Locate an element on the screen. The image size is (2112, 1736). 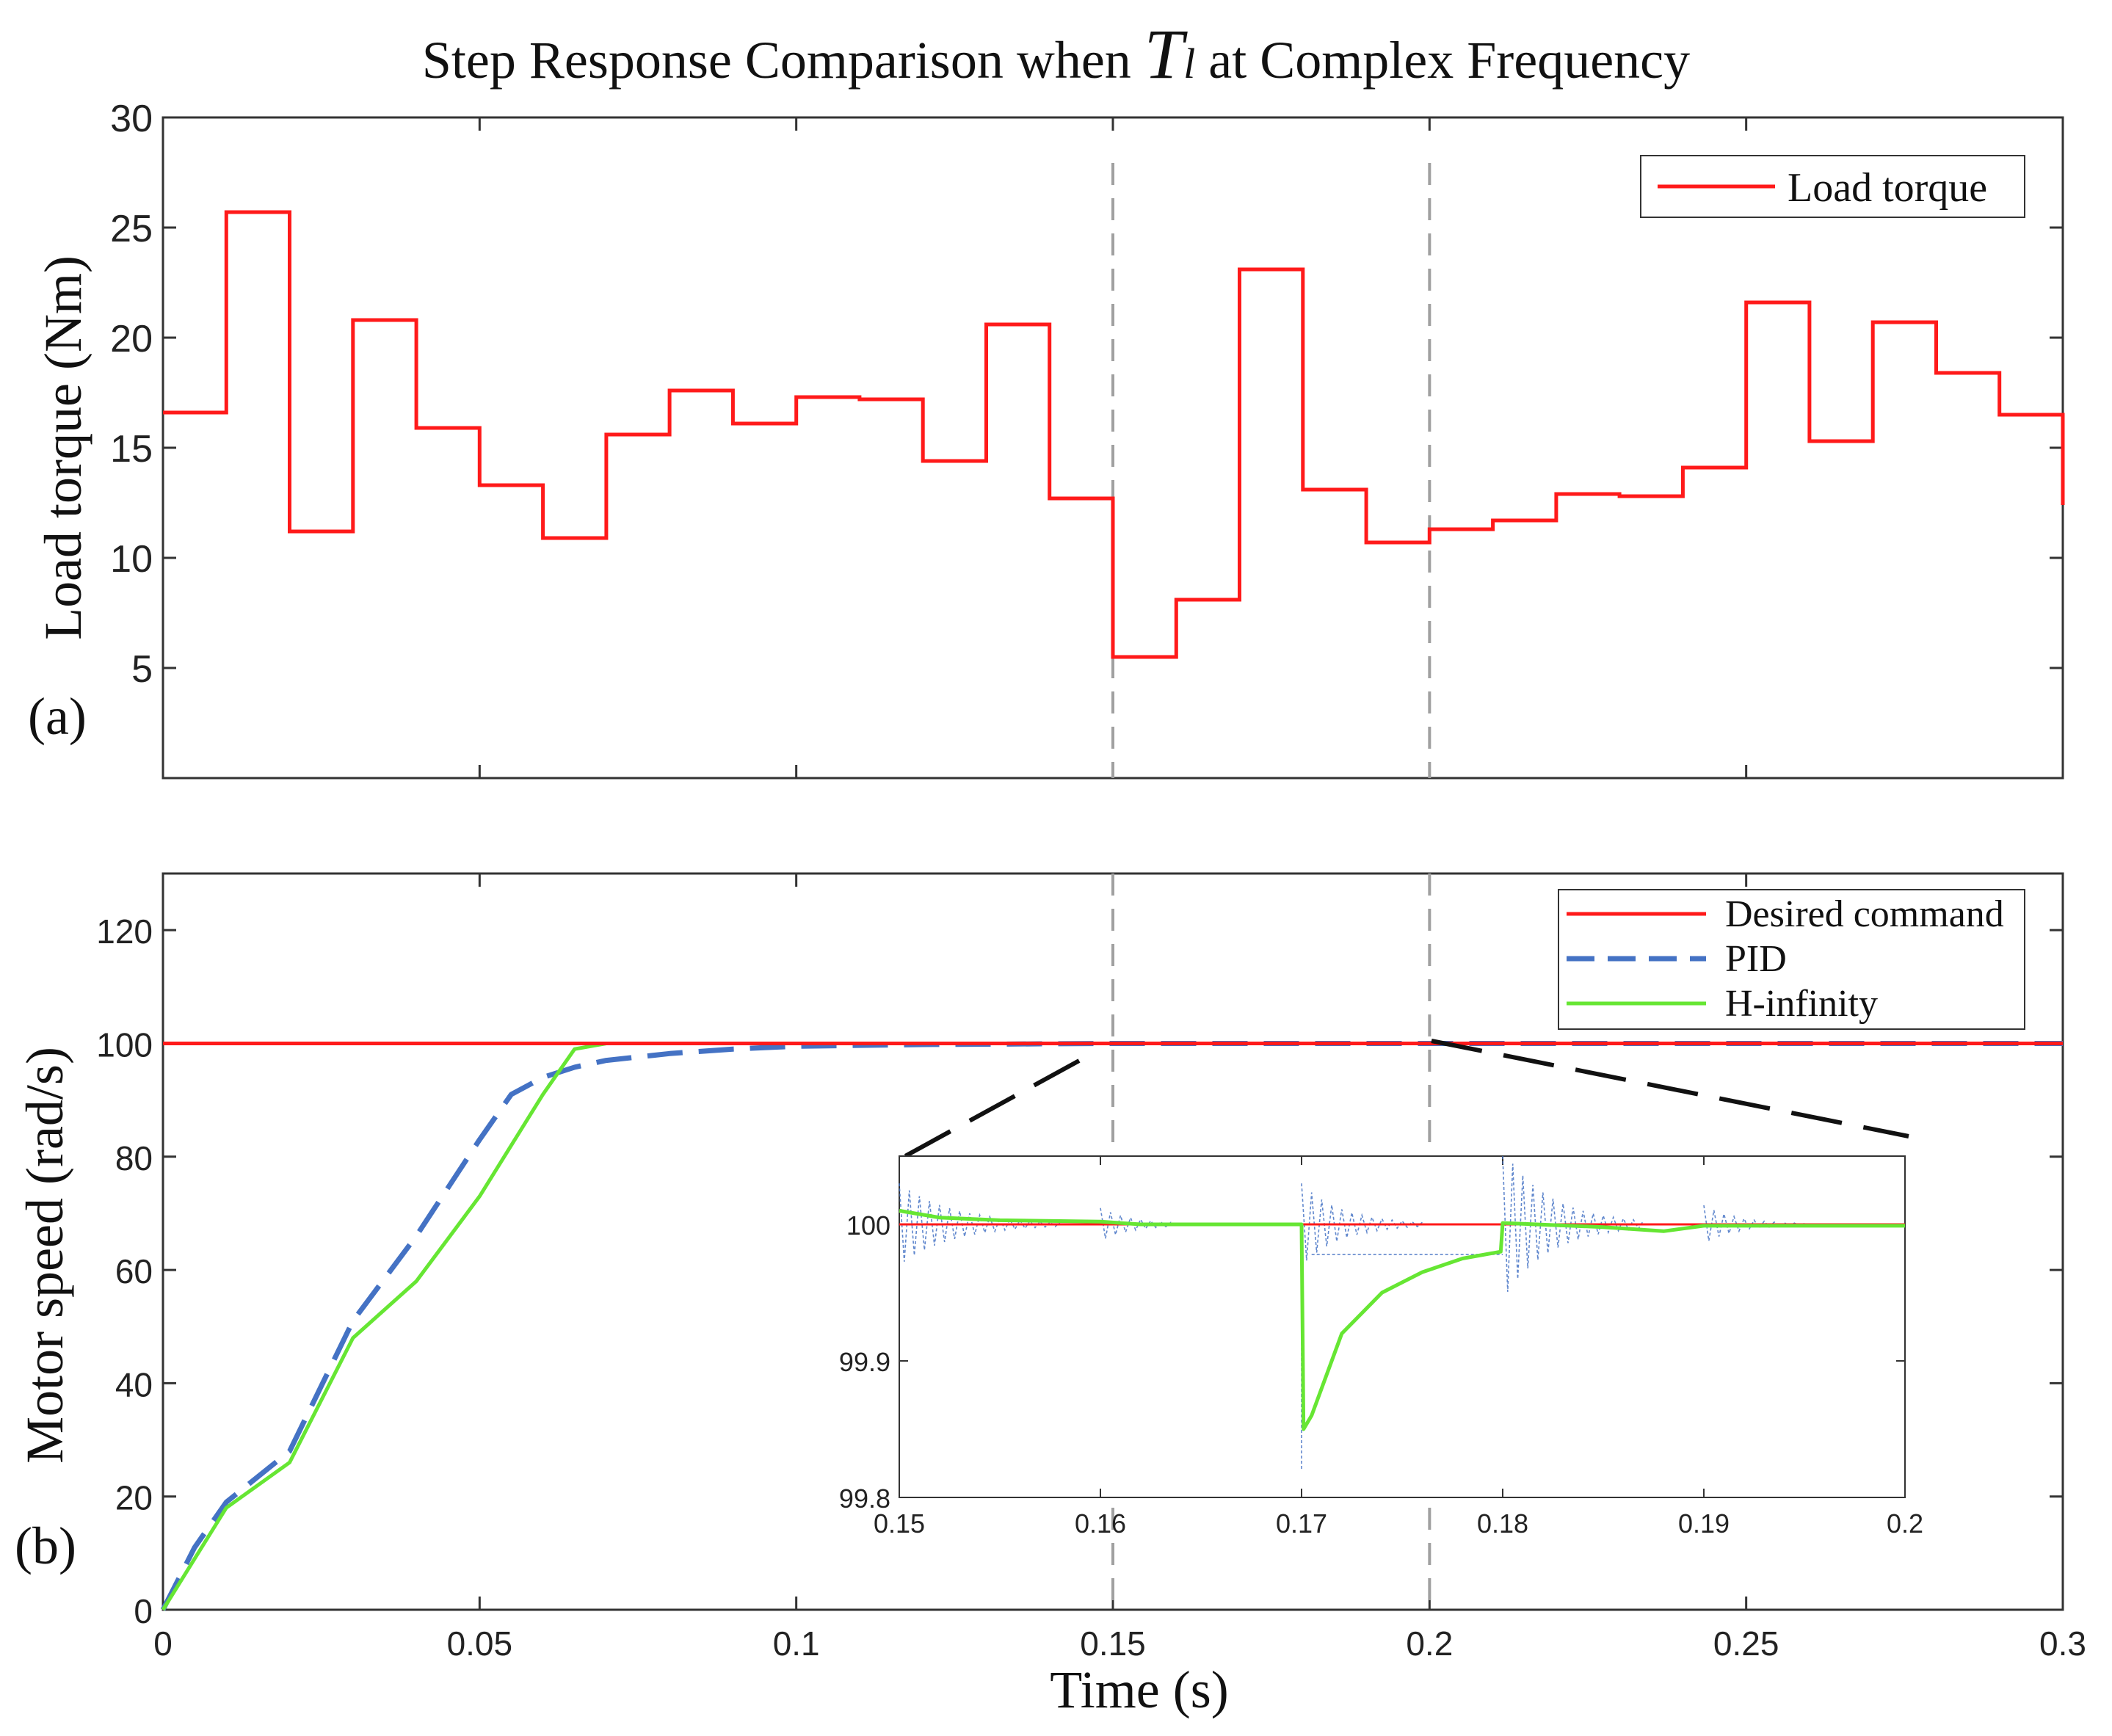
zoom-connectors is located at coordinates (1406, 1098).